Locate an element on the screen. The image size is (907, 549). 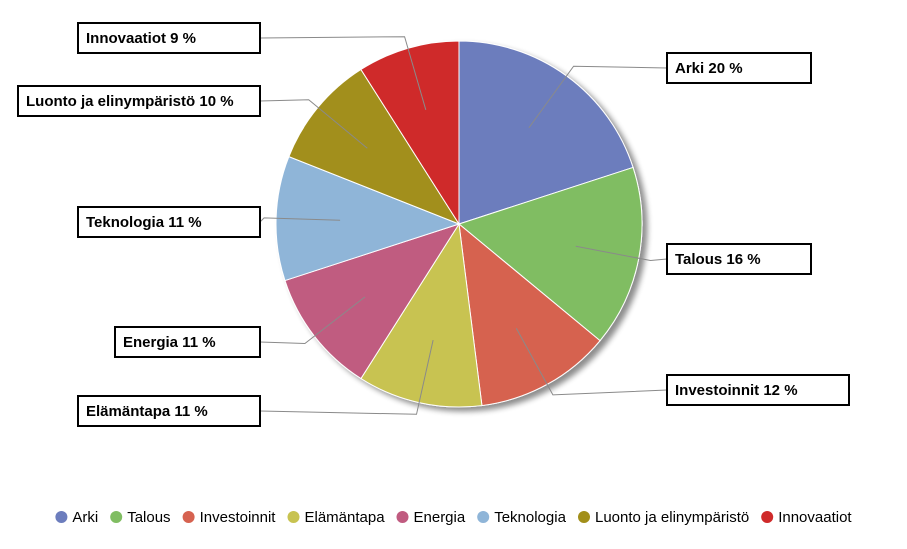
legend-marker-teknologia is located at coordinates (483, 517).